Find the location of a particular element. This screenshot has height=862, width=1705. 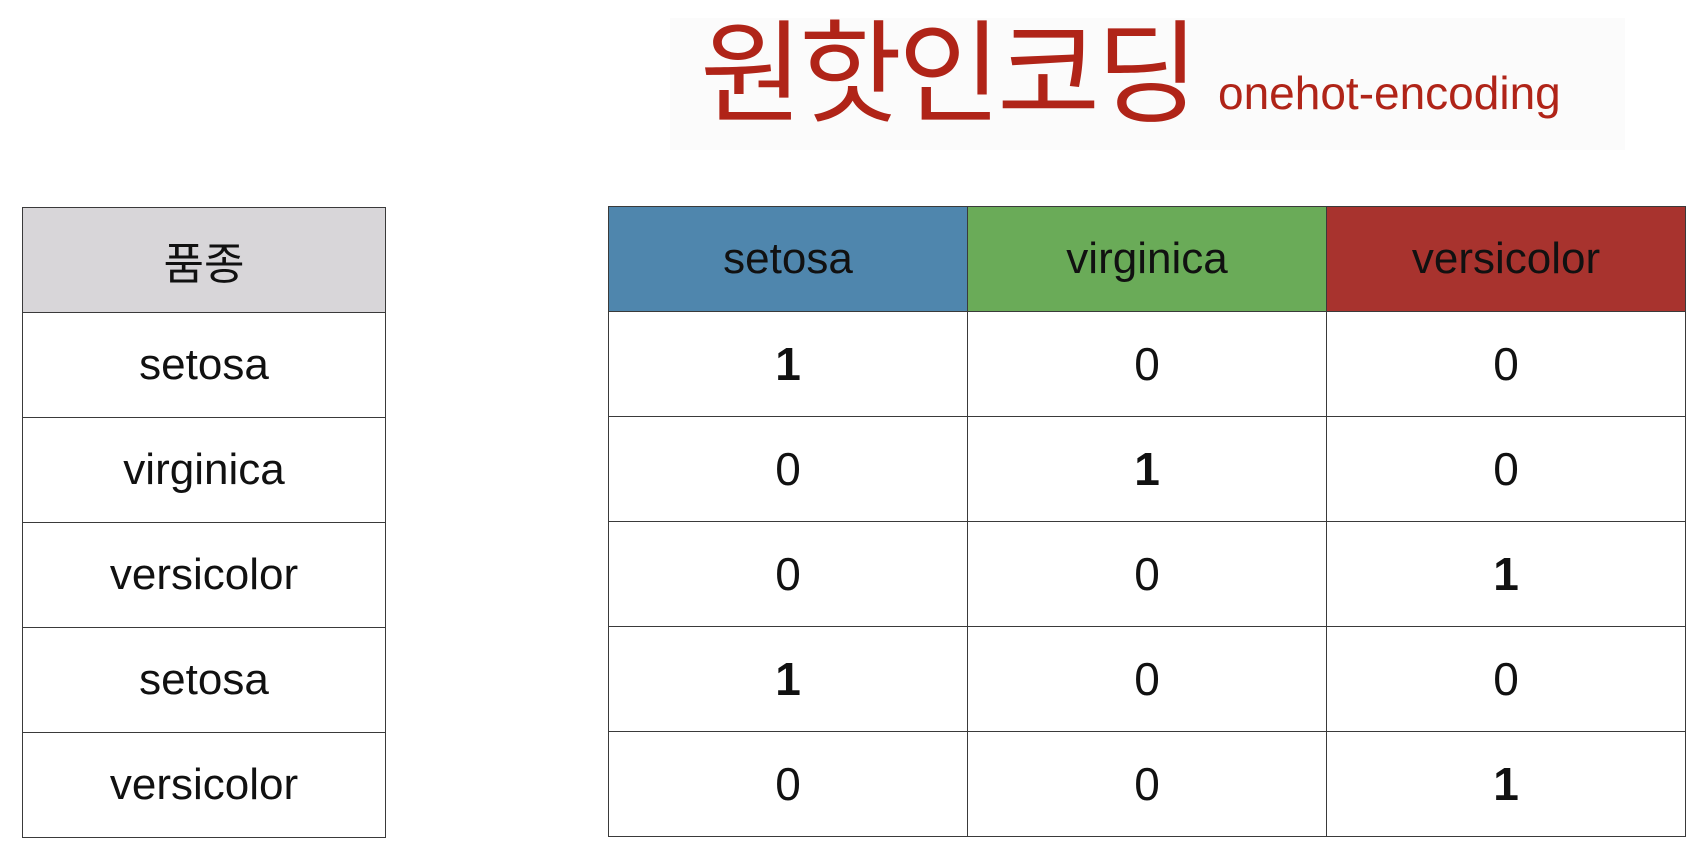

page-title: 원핫인코딩 is located at coordinates (949, 75).